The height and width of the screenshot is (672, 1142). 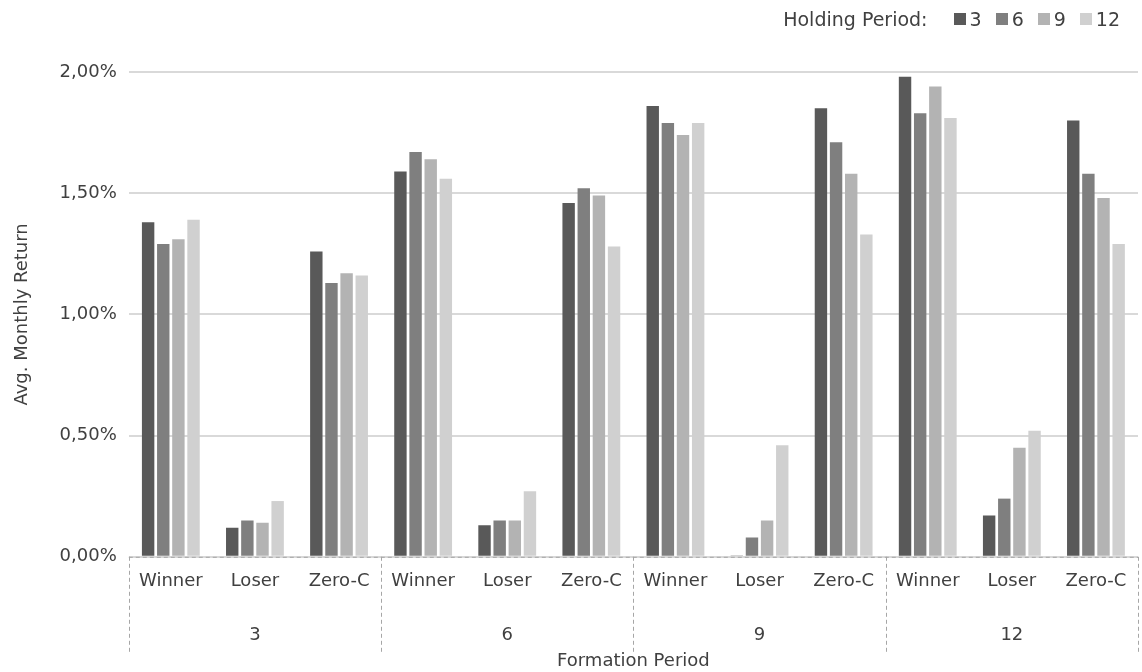 What do you see at coordinates (975, 19) in the screenshot?
I see `legend-label: 3` at bounding box center [975, 19].